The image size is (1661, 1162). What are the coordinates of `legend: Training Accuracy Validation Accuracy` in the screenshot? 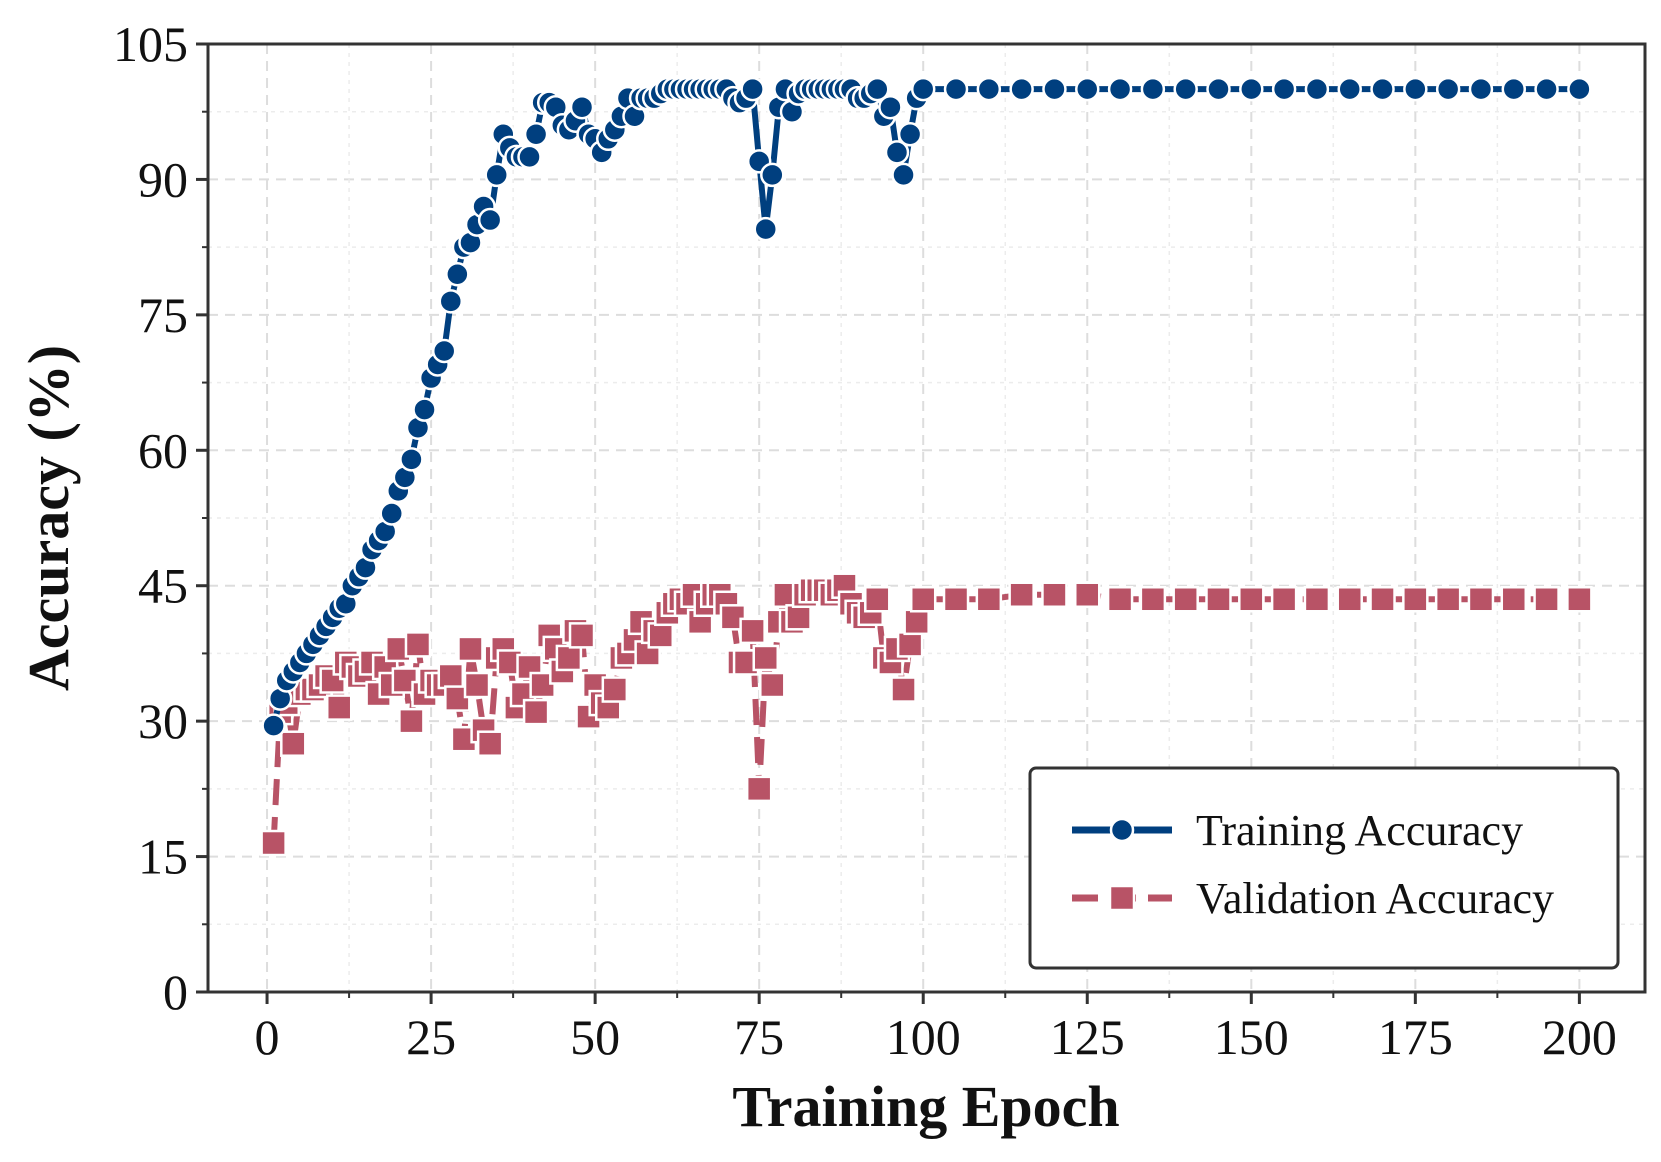 It's located at (1324, 868).